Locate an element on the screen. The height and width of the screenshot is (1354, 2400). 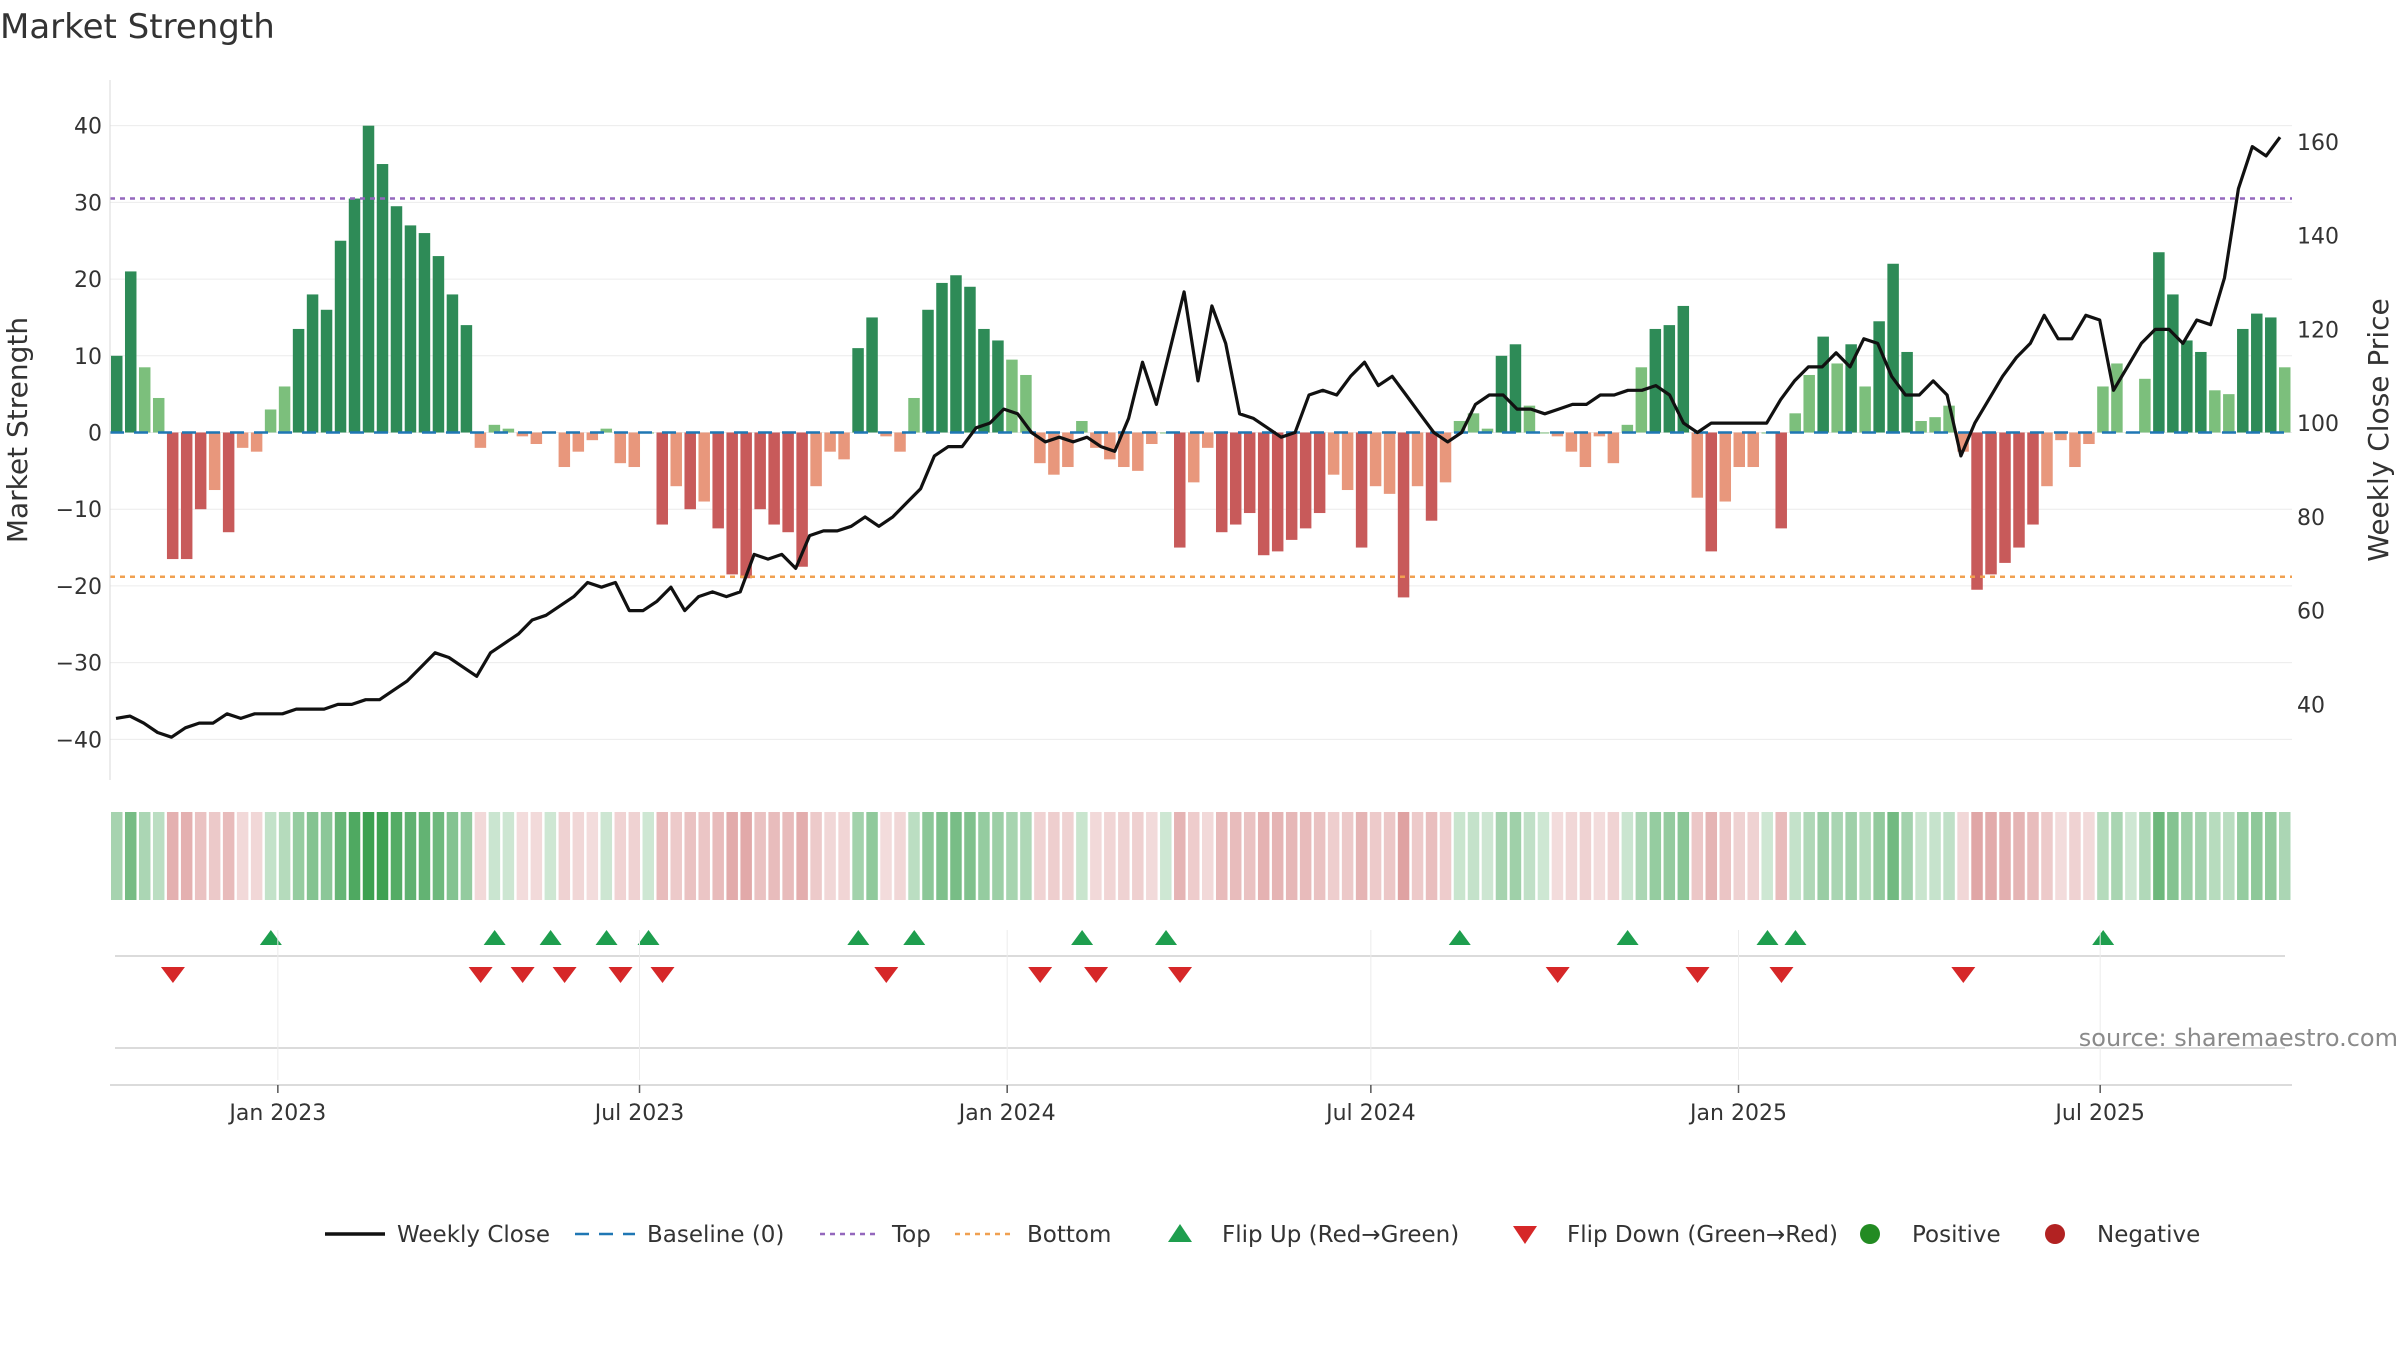
strength-heat-strip is located at coordinates (1201, 856).